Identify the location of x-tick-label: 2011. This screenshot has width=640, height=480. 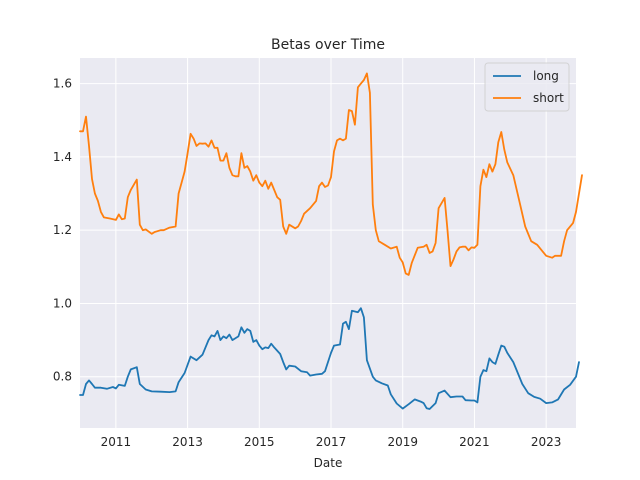
(116, 442).